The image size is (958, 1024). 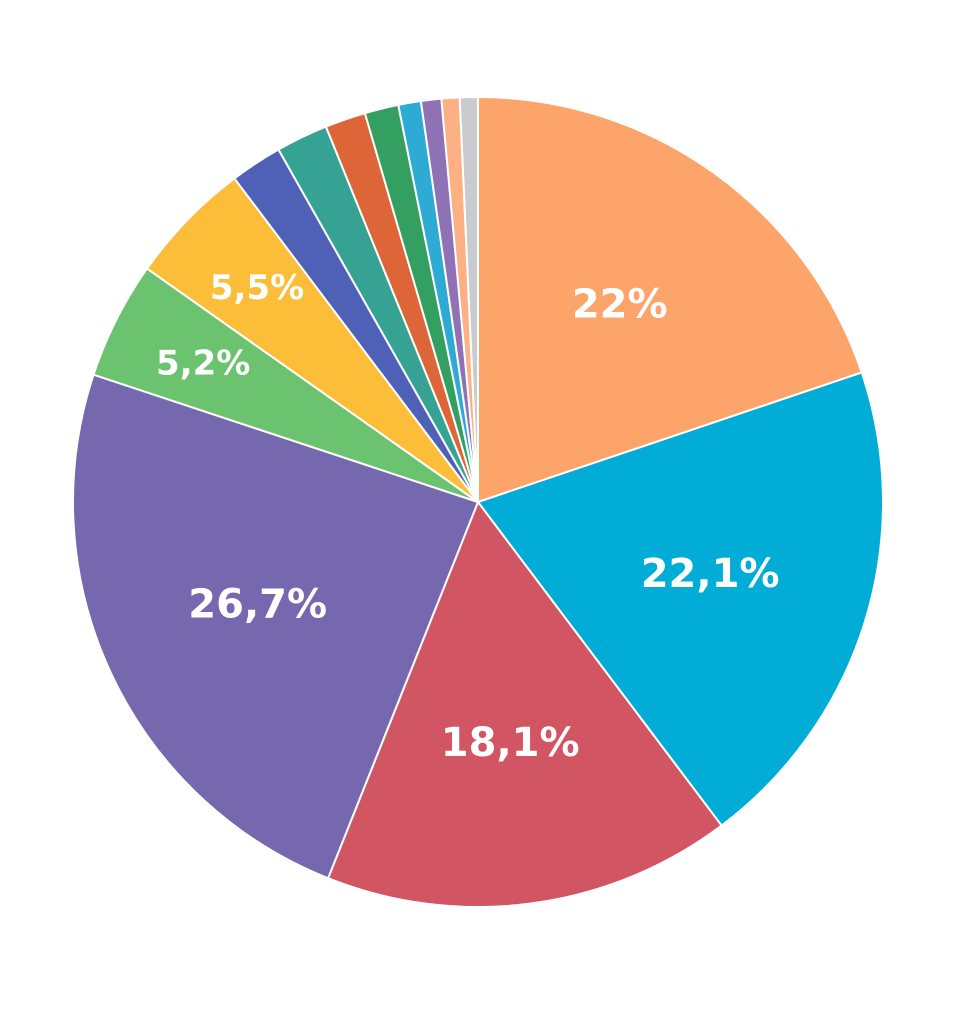 What do you see at coordinates (257, 605) in the screenshot?
I see `slice-data-label: 26,7%` at bounding box center [257, 605].